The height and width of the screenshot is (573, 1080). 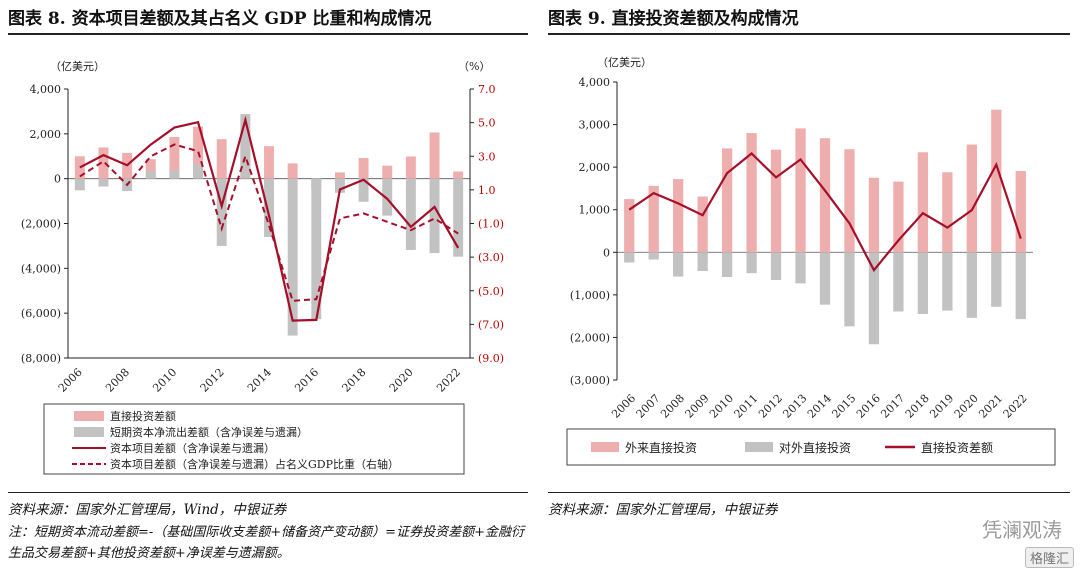 What do you see at coordinates (41, 358) in the screenshot?
I see `left-y-tick-label: (8,000)` at bounding box center [41, 358].